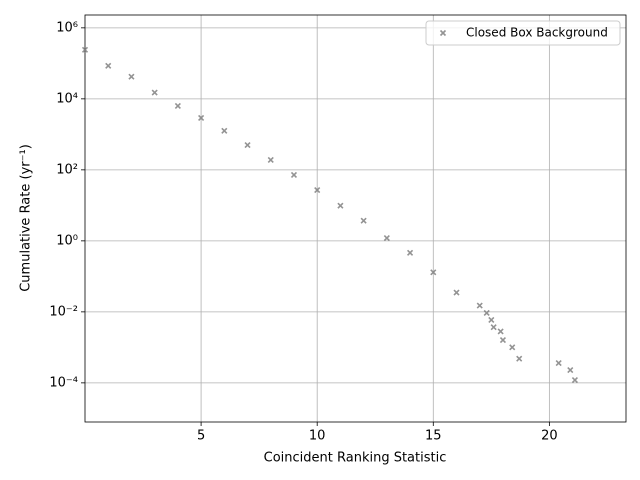  I want to click on legend-box, so click(523, 33).